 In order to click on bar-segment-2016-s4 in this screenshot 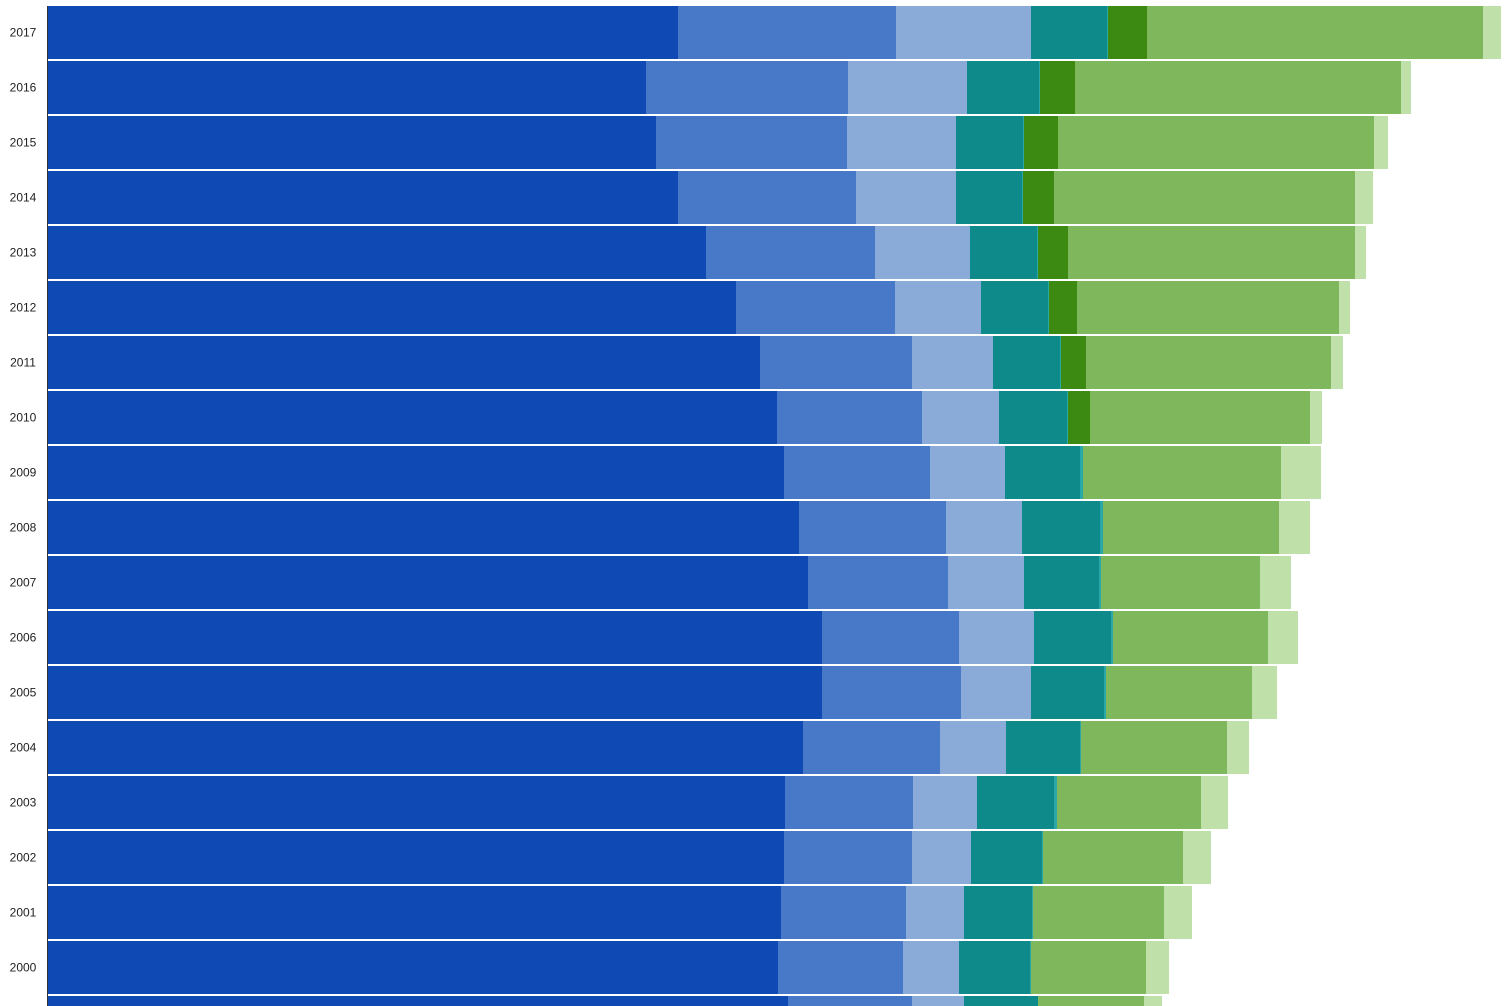, I will do `click(1003, 87)`.